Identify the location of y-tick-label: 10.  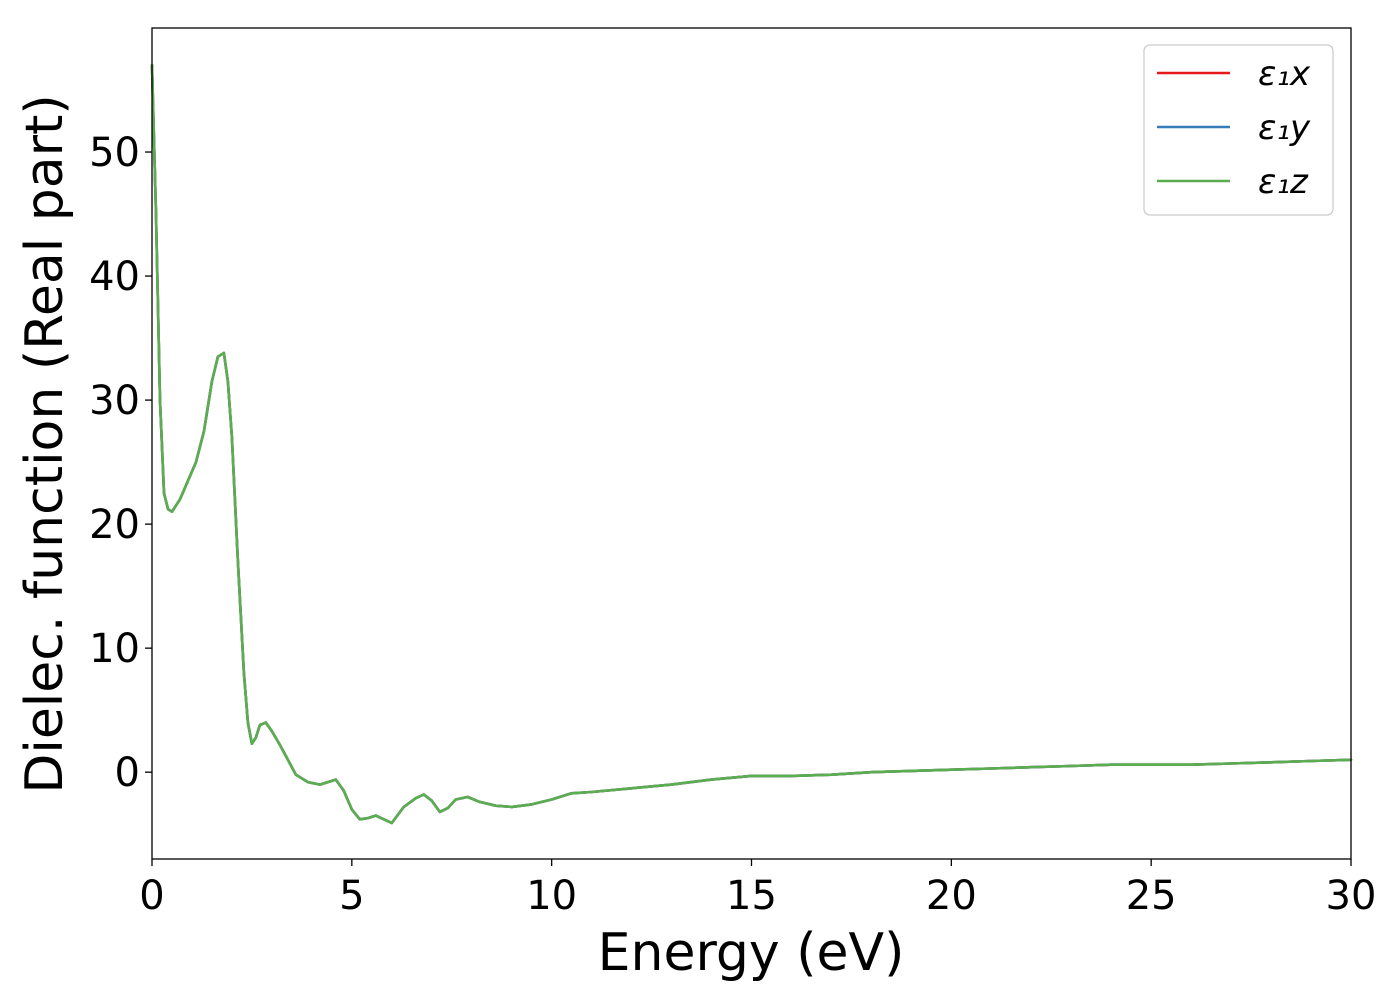
(114, 649).